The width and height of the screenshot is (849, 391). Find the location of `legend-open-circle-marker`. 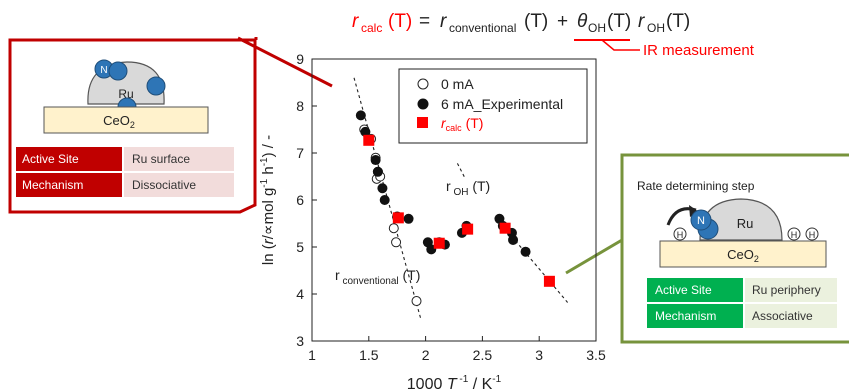

legend-open-circle-marker is located at coordinates (423, 84).